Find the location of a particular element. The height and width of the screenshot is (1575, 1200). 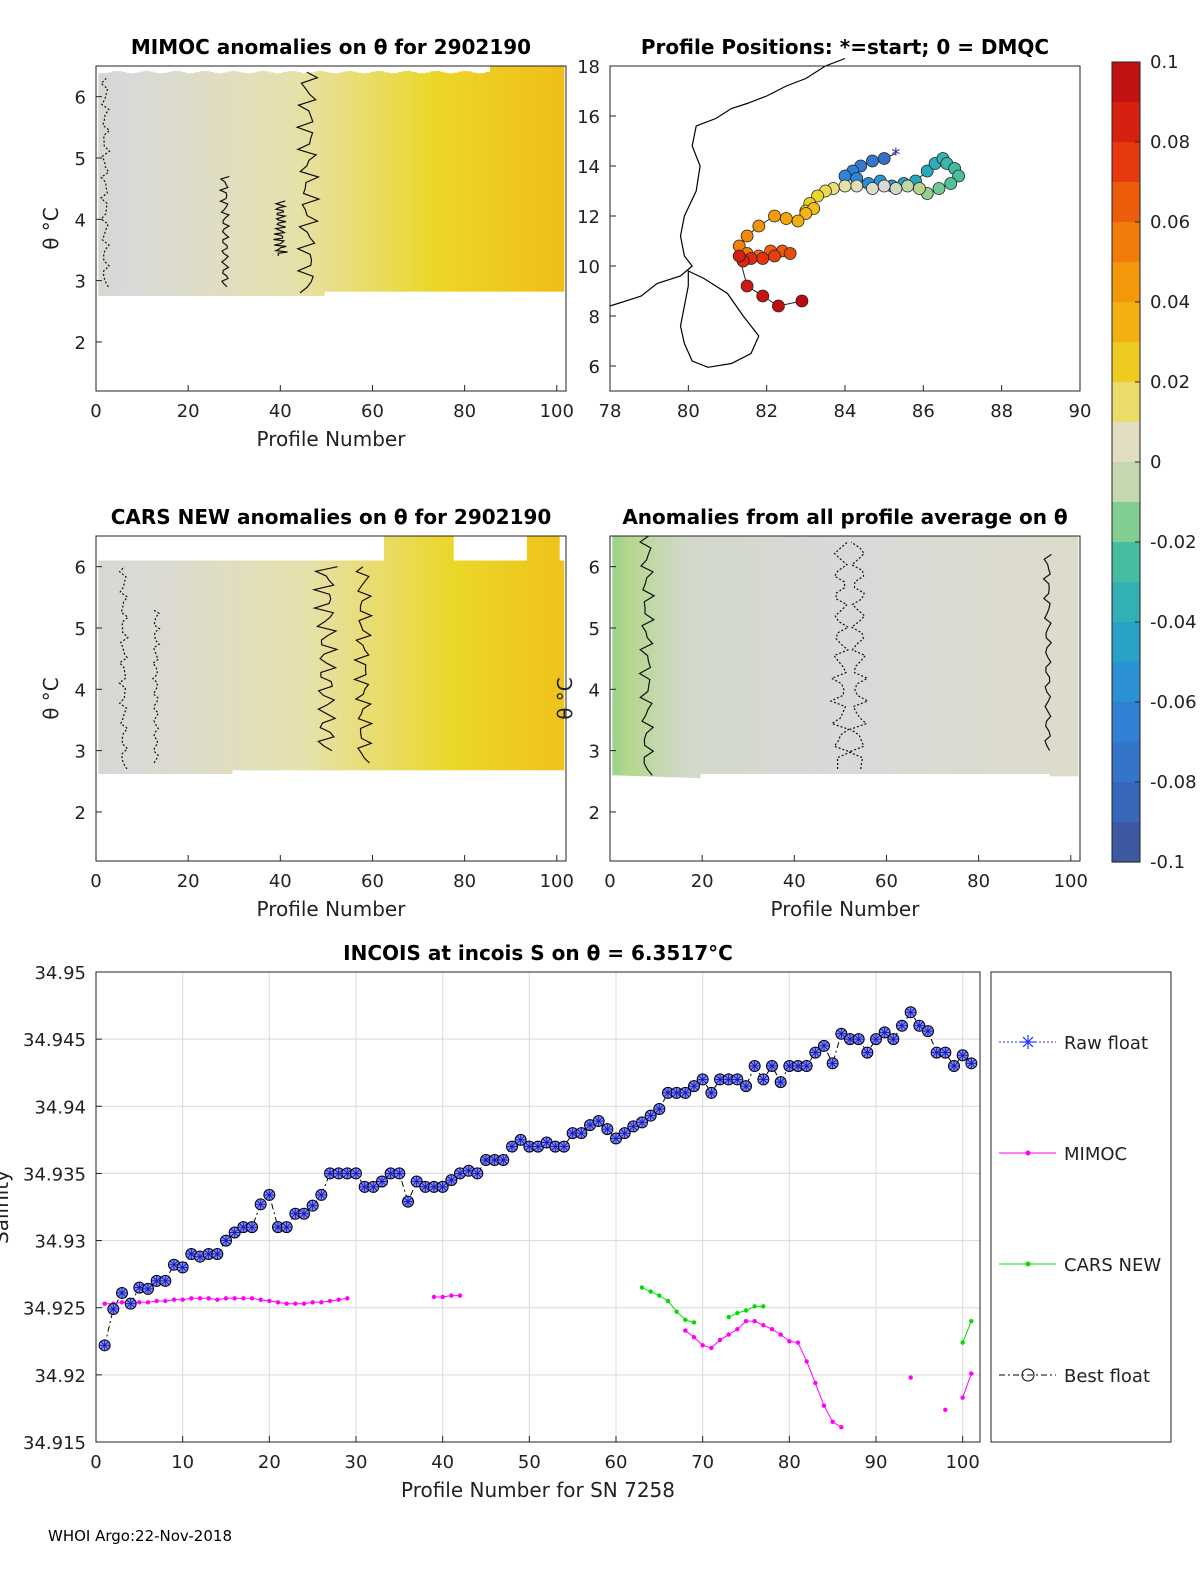

coastline-sri-lanka is located at coordinates (719, 319).